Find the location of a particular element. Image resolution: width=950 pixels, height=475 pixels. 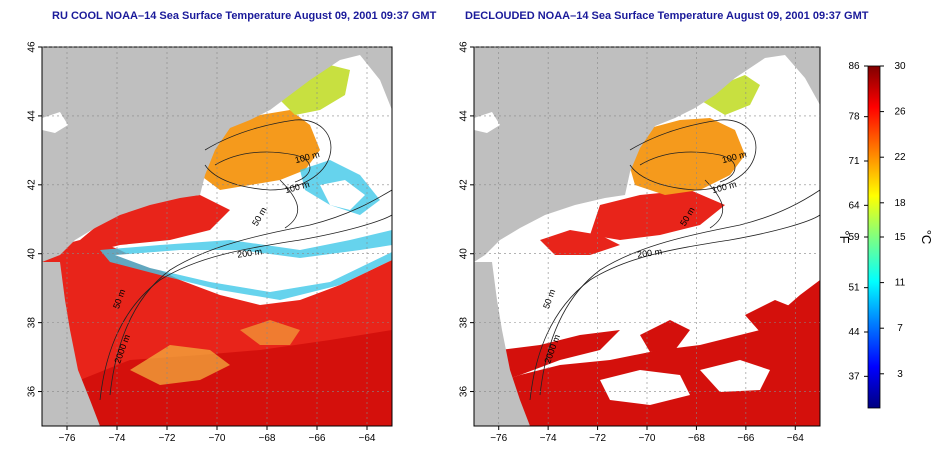

colorbar: 30 26 22 18 15 11 7 3 86 78 71 64 59 51 44 37 °F °C is located at coordinates (885, 235).